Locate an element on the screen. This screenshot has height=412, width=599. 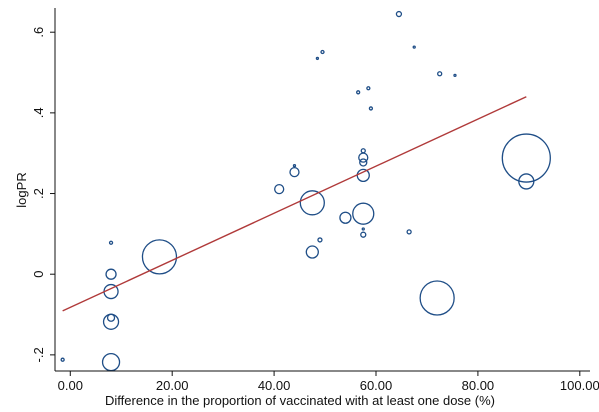
x-tick-label: 40.00 is located at coordinates (274, 385).